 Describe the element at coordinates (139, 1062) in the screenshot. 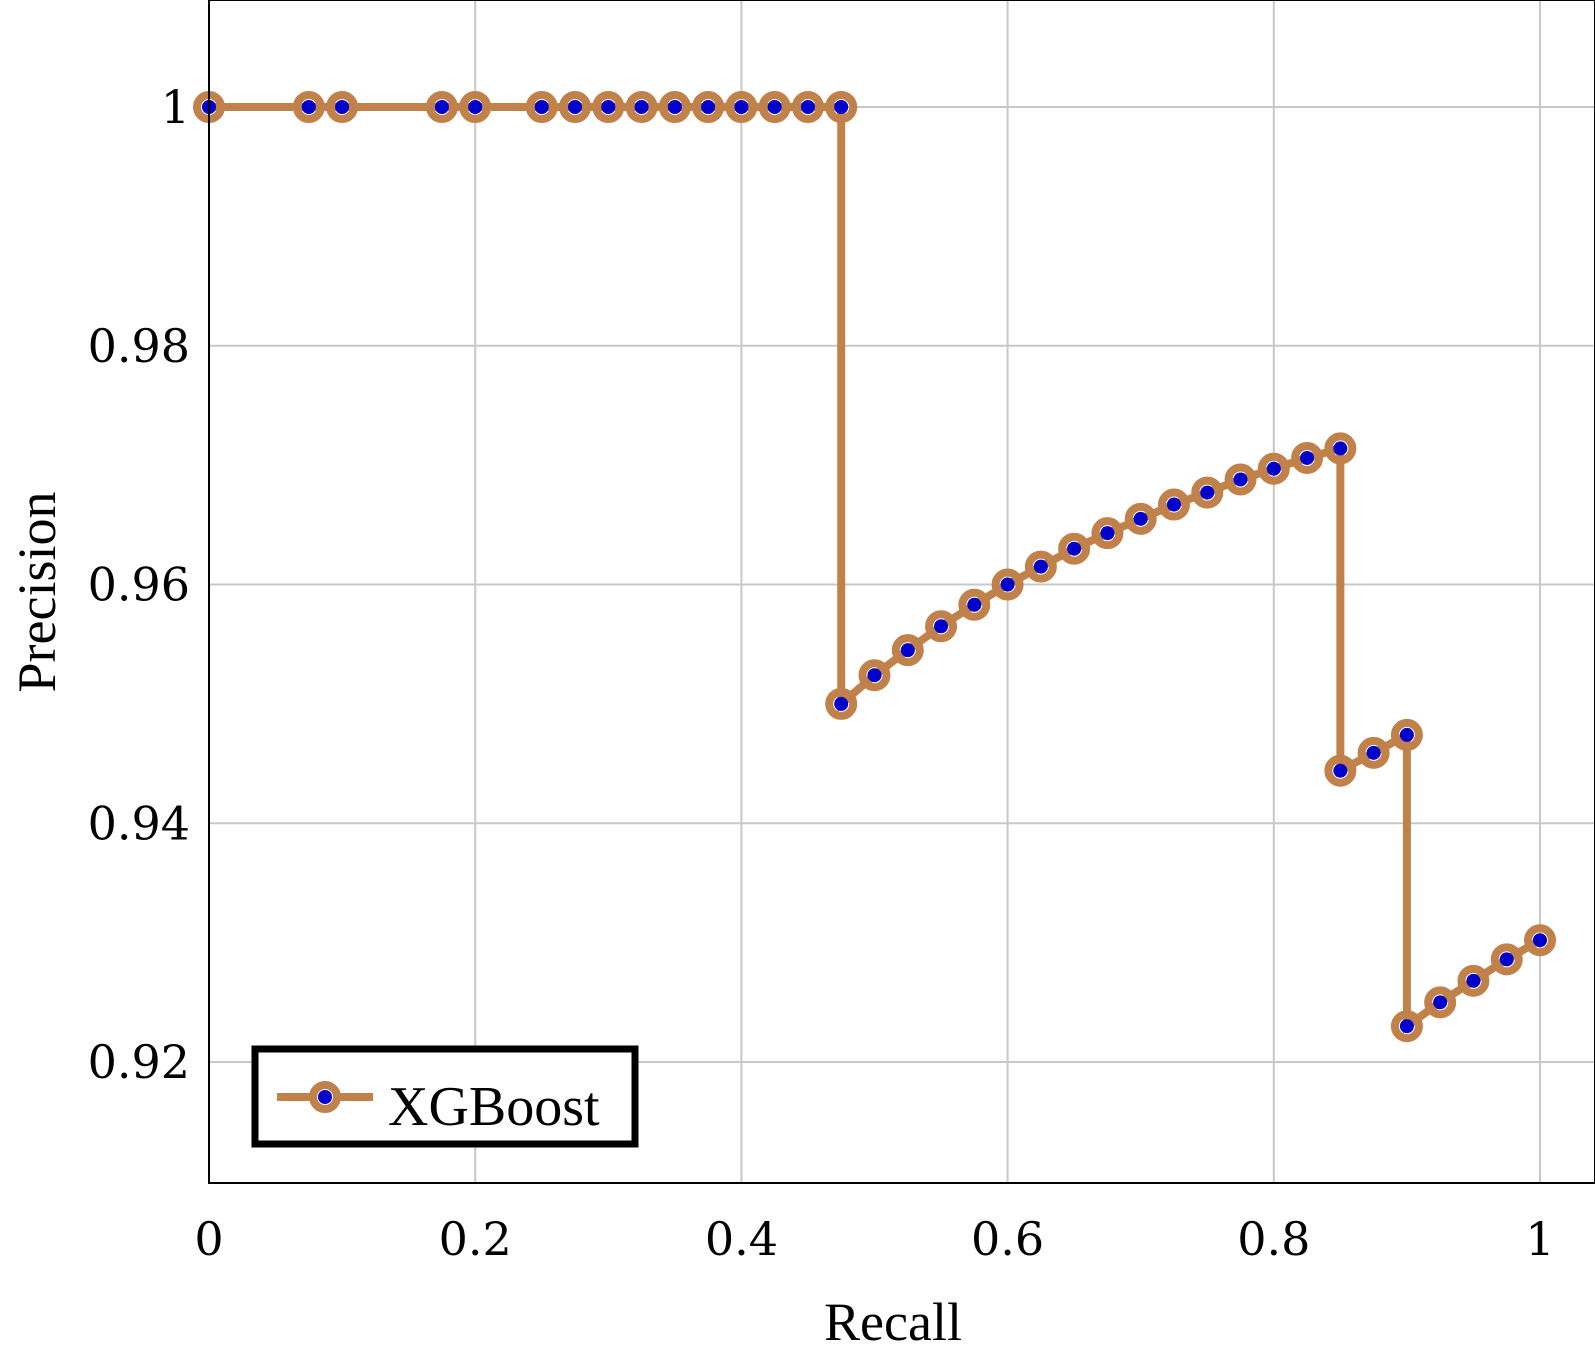

I see `y-tick-label: 0.92` at that location.